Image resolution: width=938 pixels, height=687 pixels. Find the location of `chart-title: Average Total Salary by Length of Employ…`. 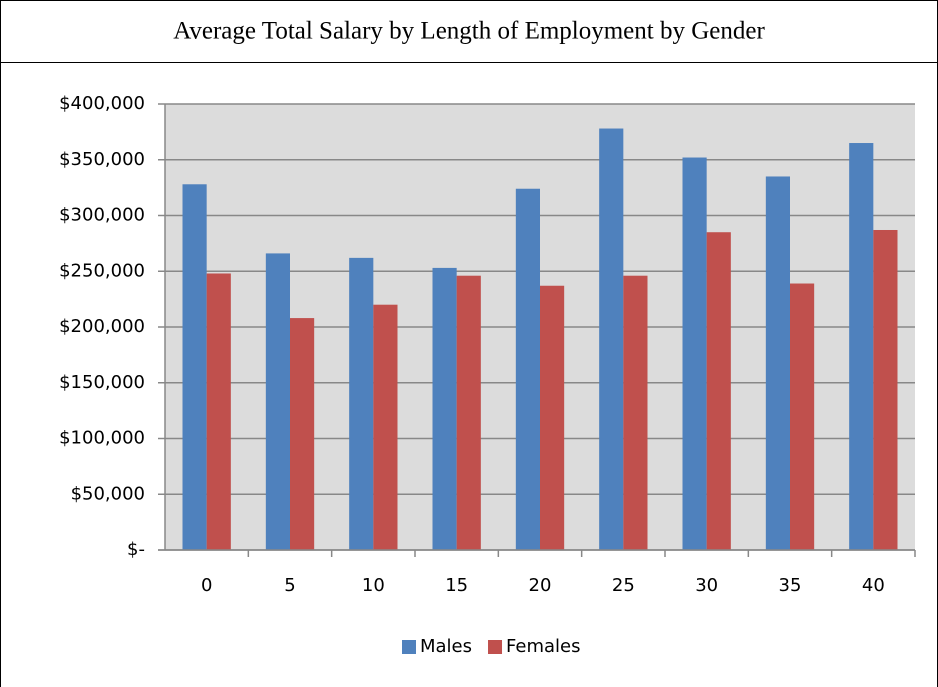

chart-title: Average Total Salary by Length of Employ… is located at coordinates (469, 31).